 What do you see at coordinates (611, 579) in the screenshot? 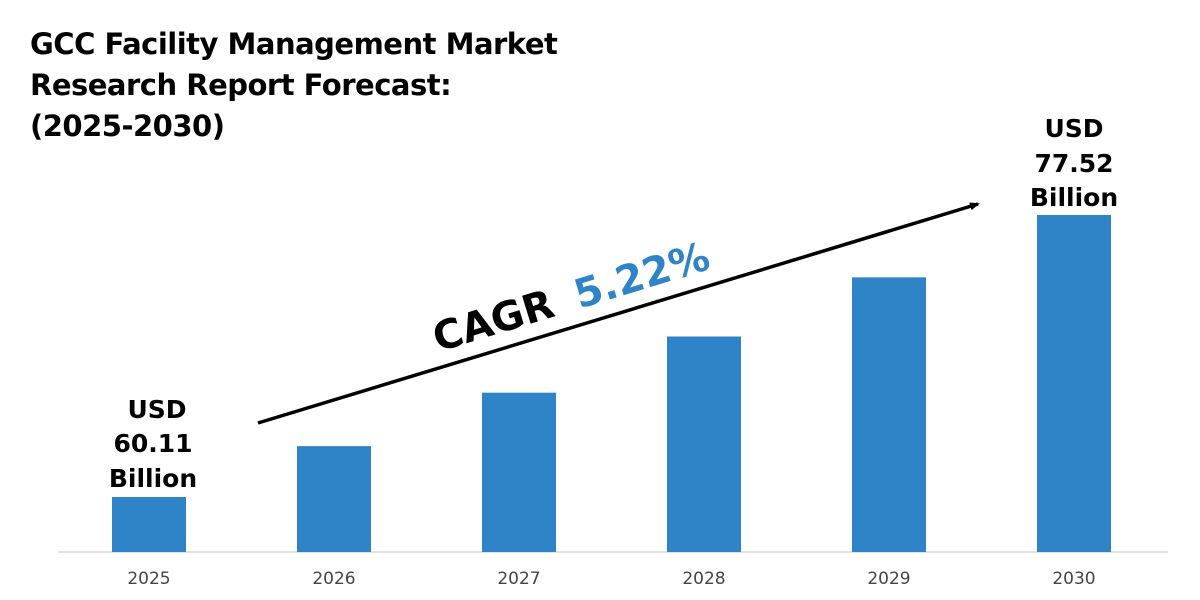
I see `x-tick-labels: 2025 2026 2027 2028 2029 2030` at bounding box center [611, 579].